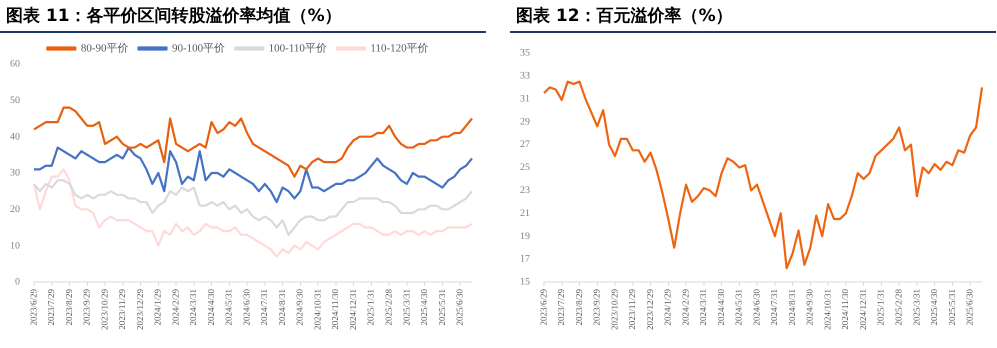 This screenshot has width=997, height=348. What do you see at coordinates (525, 53) in the screenshot?
I see `y-tick-label: 35` at bounding box center [525, 53].